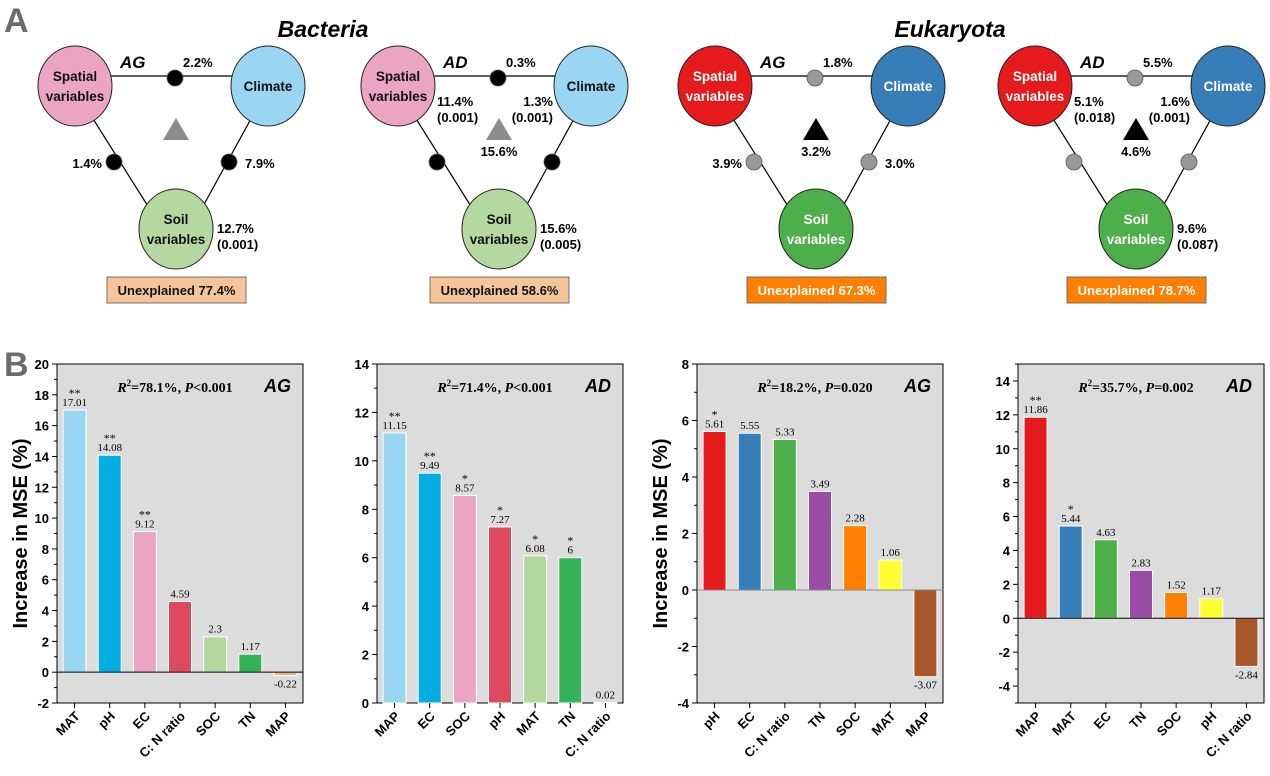 The image size is (1270, 776). I want to click on p-value: <0.001, so click(212, 388).